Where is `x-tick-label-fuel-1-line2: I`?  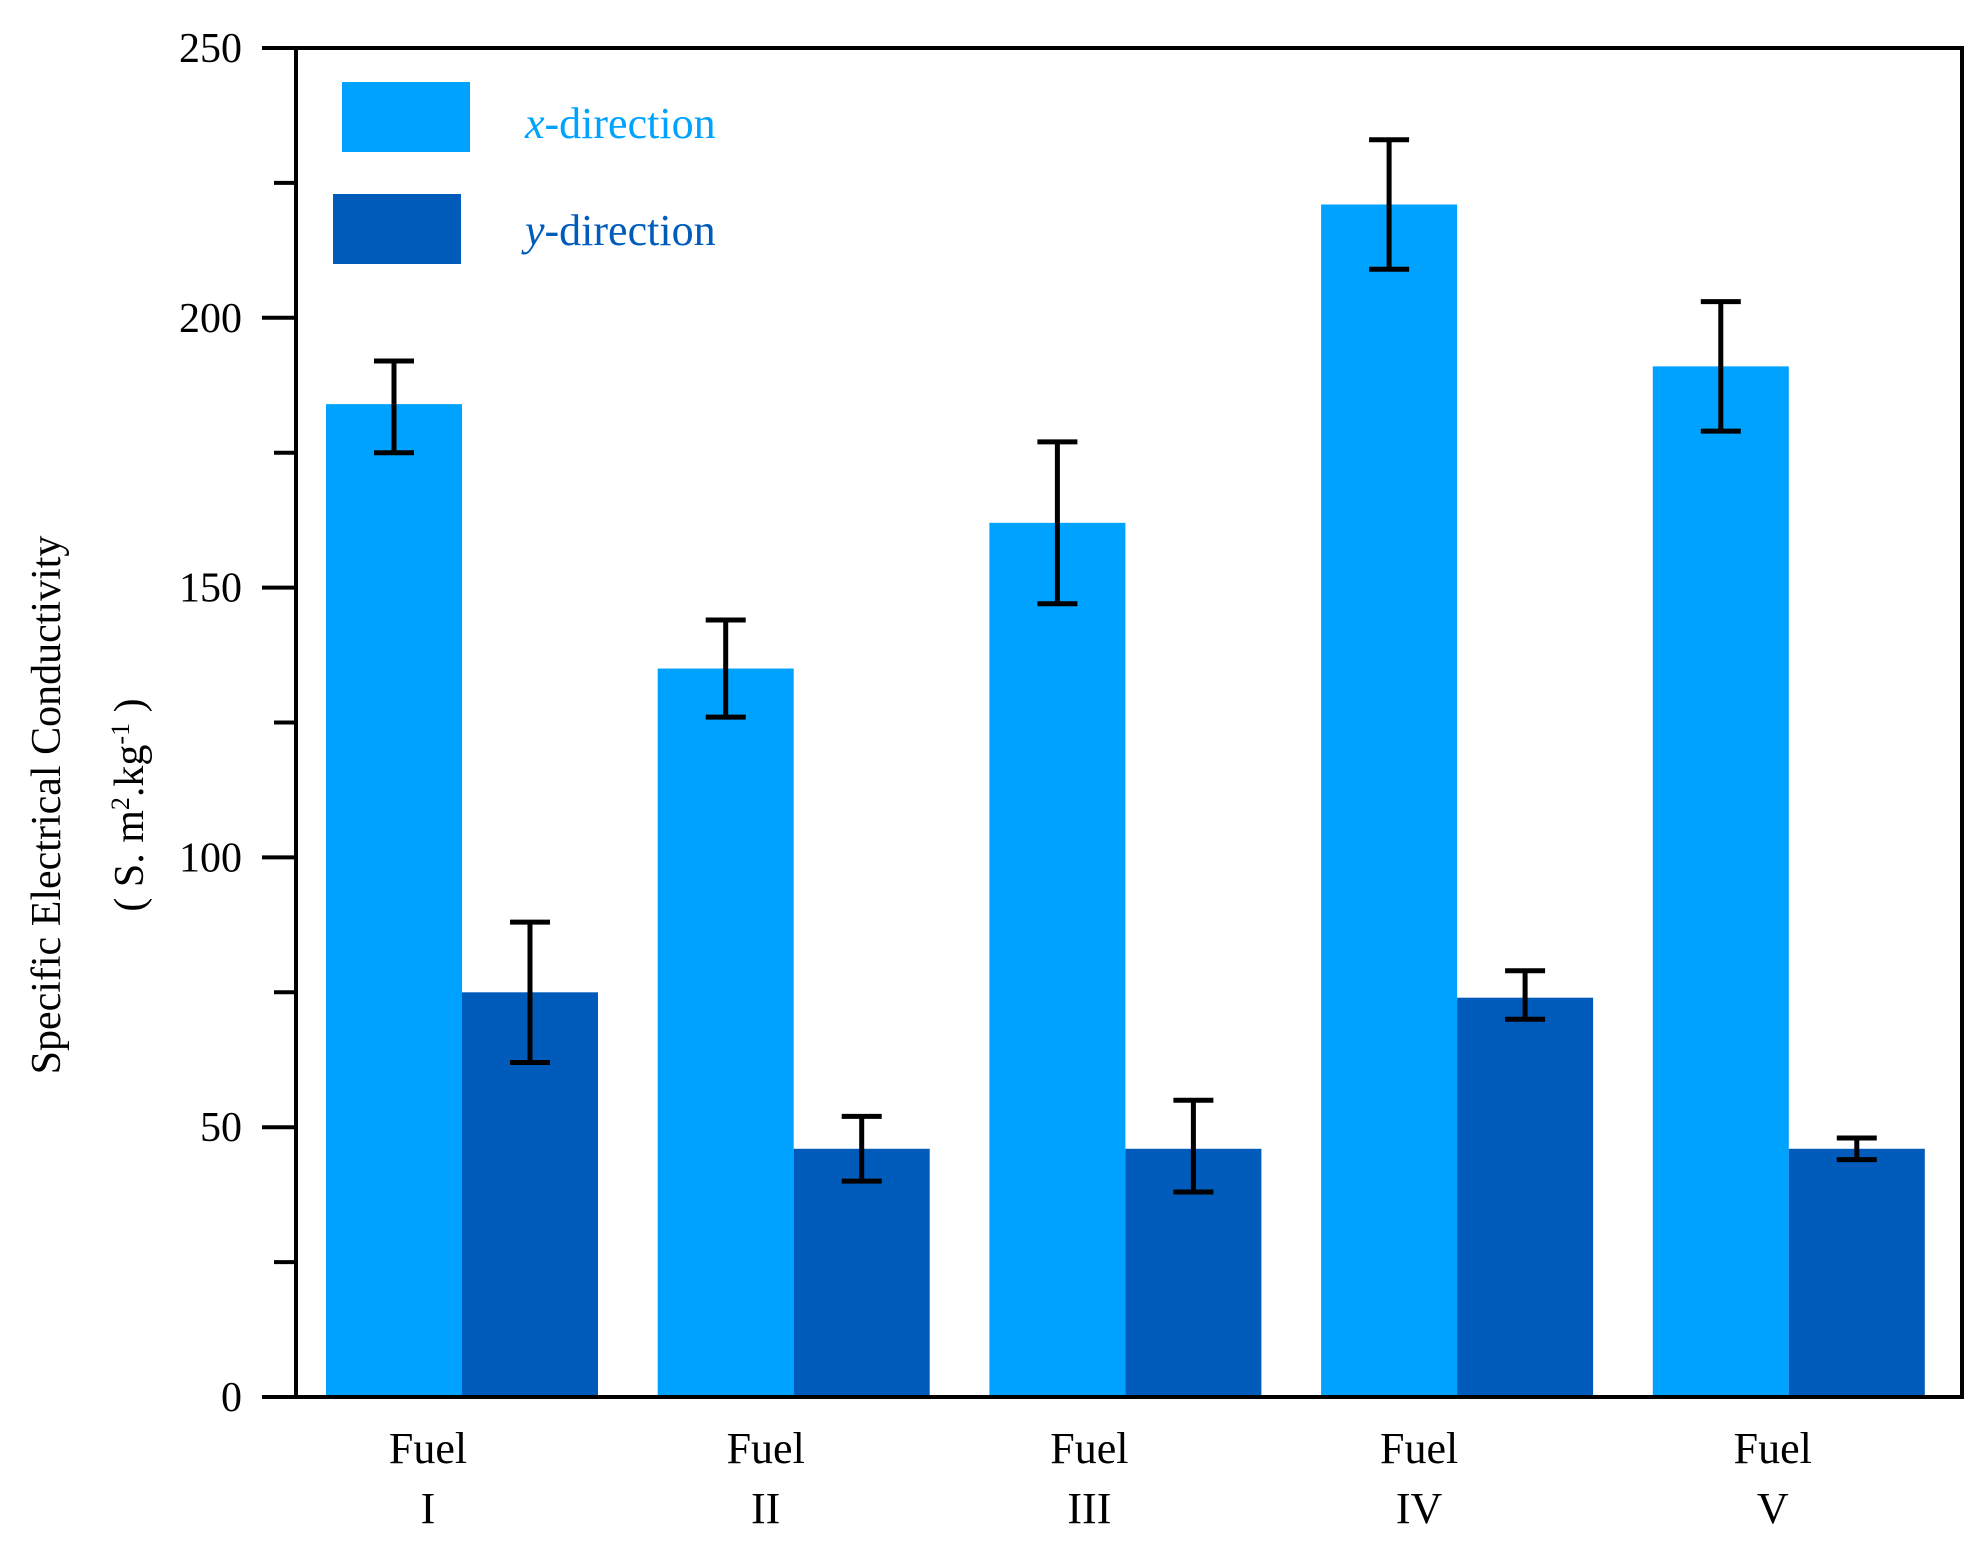 x-tick-label-fuel-1-line2: I is located at coordinates (428, 1508).